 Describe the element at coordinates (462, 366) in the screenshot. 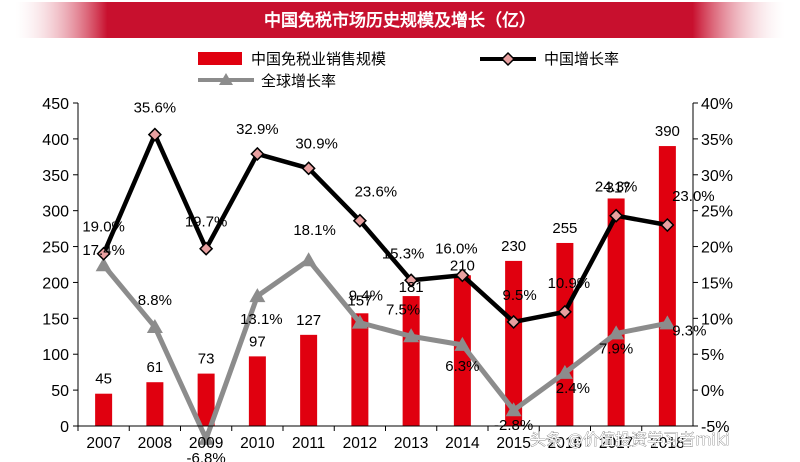

I see `global-growth-label-7: 6.3%` at that location.